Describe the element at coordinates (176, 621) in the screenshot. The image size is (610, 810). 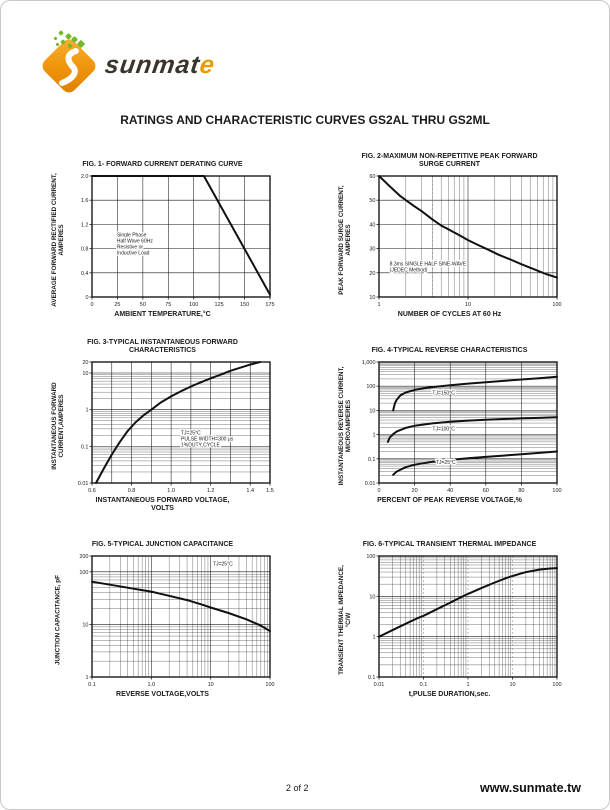
I see `fig5-chart: 1 10 100 200 0.1 1.0 10 100 TJ=25°C` at that location.